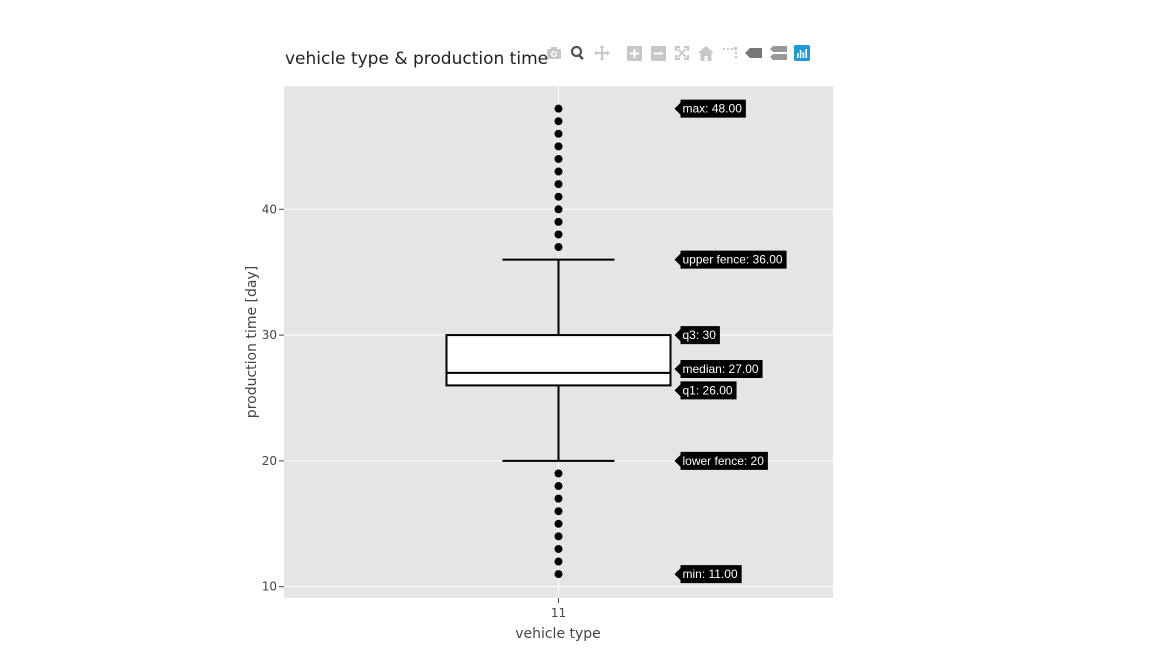  What do you see at coordinates (724, 461) in the screenshot?
I see `hover-label-text: lower fence: 20` at bounding box center [724, 461].